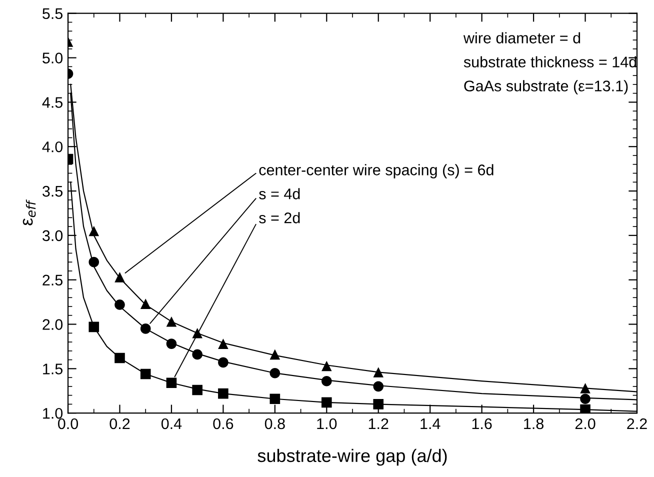  What do you see at coordinates (546, 87) in the screenshot?
I see `annotation: GaAs substrate (ε=13.1)` at bounding box center [546, 87].